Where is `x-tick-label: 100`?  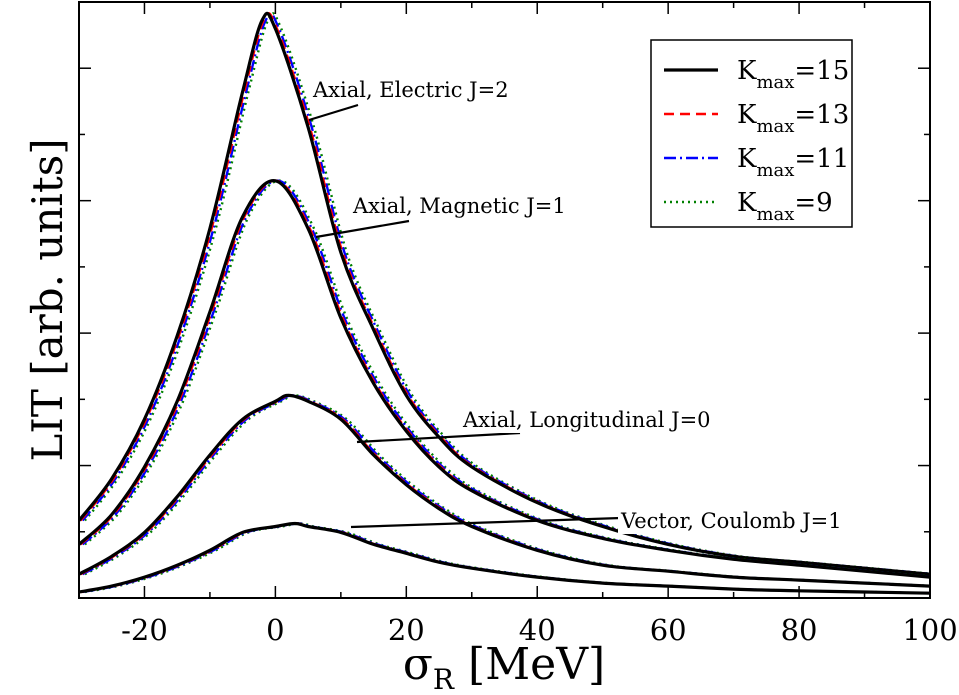
x-tick-label: 100 is located at coordinates (929, 630).